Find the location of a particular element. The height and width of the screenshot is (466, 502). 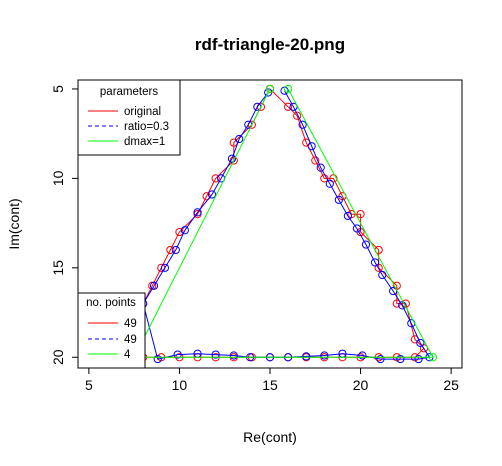

x-tick-label: 20 is located at coordinates (361, 385).